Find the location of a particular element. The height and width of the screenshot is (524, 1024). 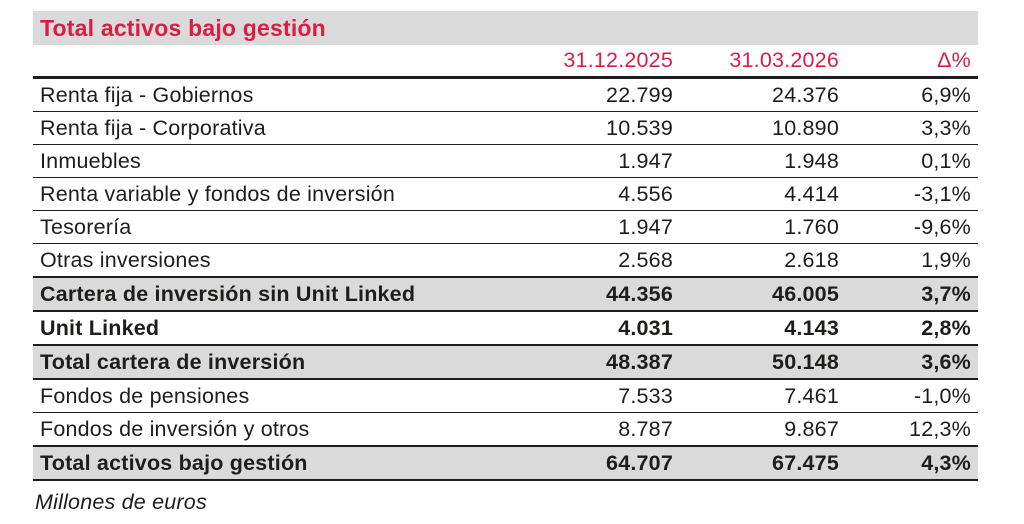

value-curr-cell: 4.143 is located at coordinates (756, 328).